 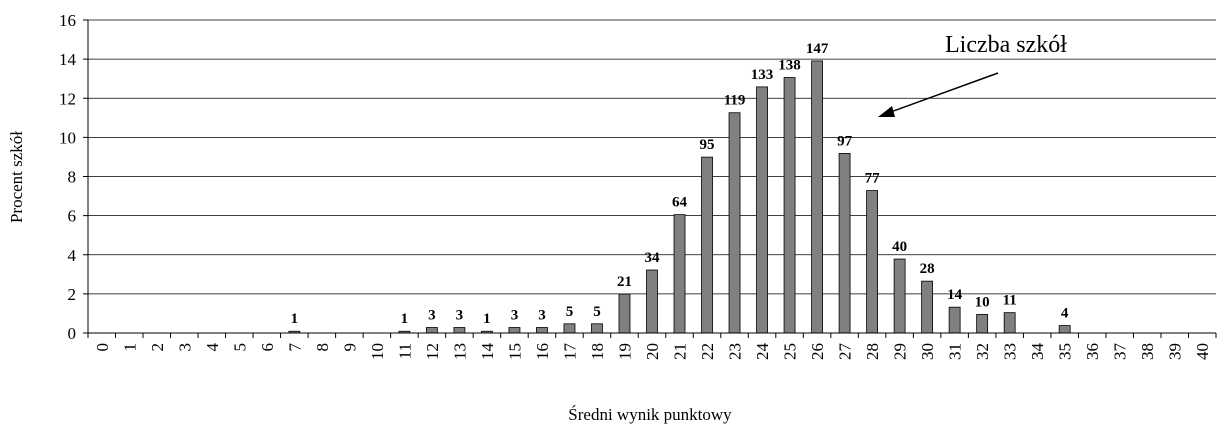 I want to click on y-tick-label: 8, so click(x=72, y=177).